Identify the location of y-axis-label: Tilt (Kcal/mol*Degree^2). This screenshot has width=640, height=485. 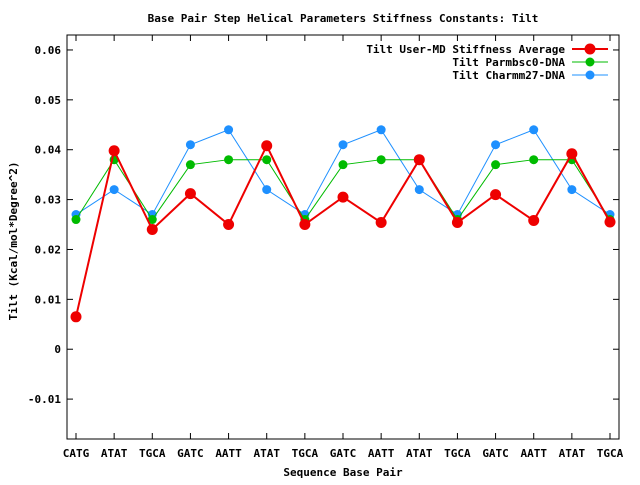
(13, 241).